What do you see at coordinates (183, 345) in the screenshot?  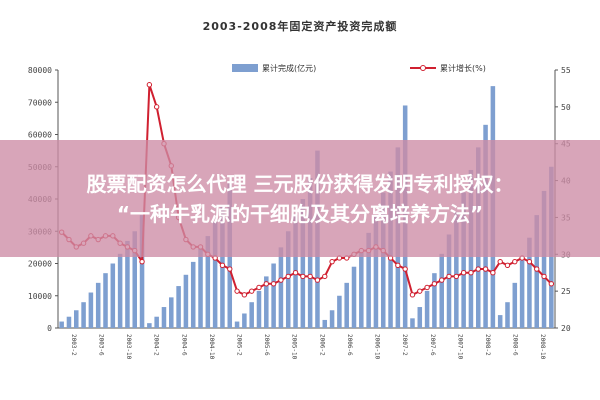 I see `x-tick-label: 2004-6` at bounding box center [183, 345].